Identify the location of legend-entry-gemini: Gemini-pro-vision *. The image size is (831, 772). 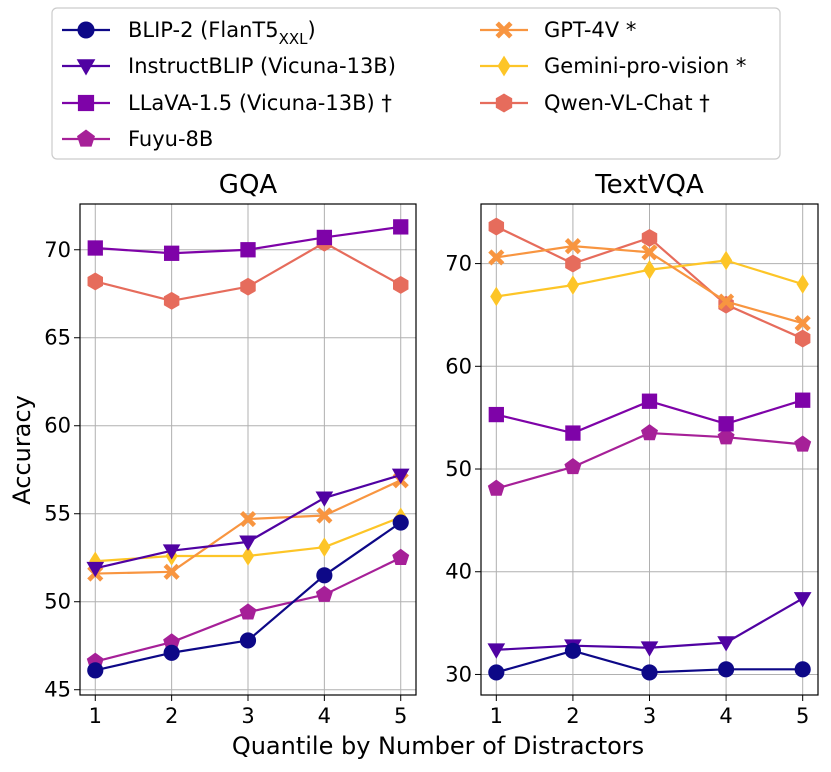
(613, 66).